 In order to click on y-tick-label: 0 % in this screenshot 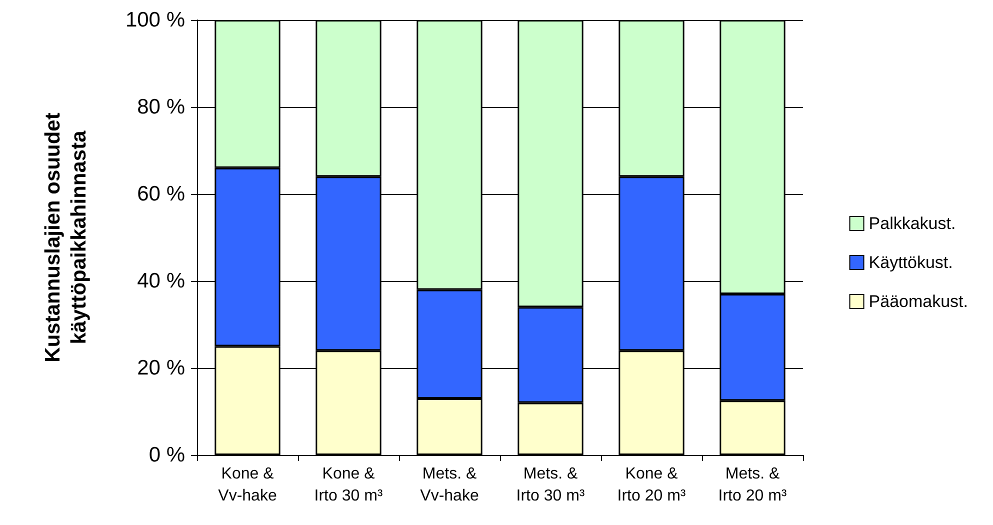, I will do `click(166, 455)`.